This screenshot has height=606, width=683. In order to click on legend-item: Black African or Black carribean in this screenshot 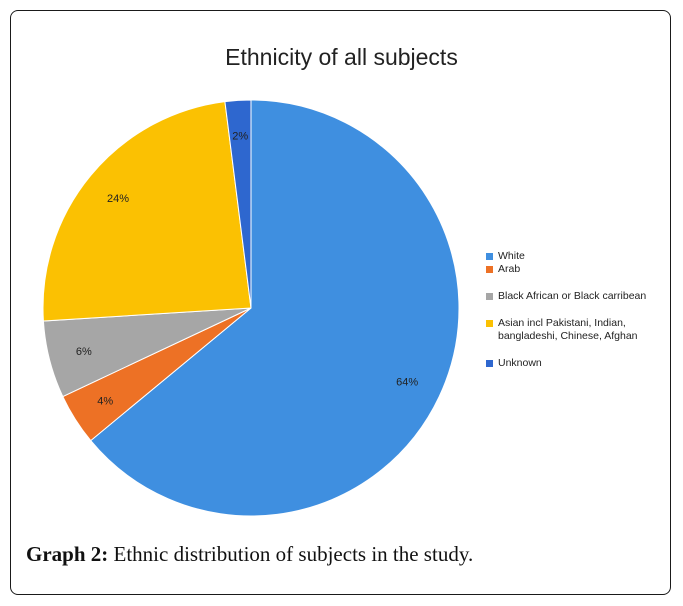, I will do `click(581, 296)`.